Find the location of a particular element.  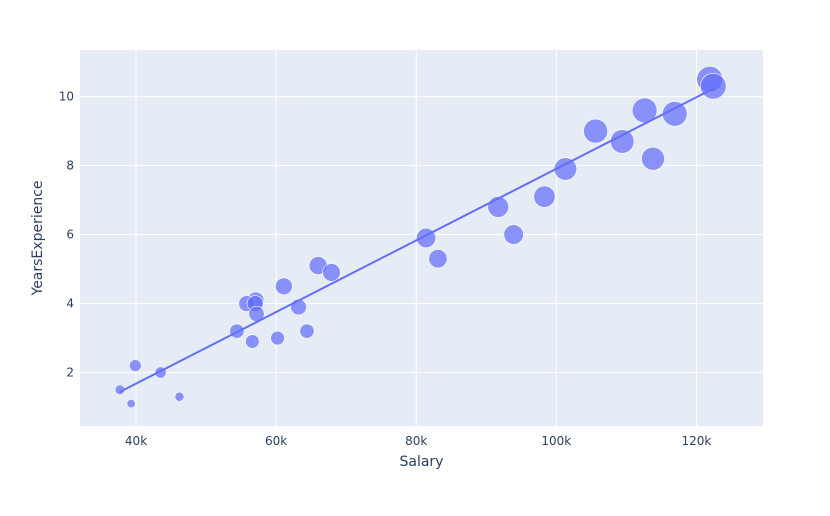

x-tick-label: 80k is located at coordinates (416, 441).